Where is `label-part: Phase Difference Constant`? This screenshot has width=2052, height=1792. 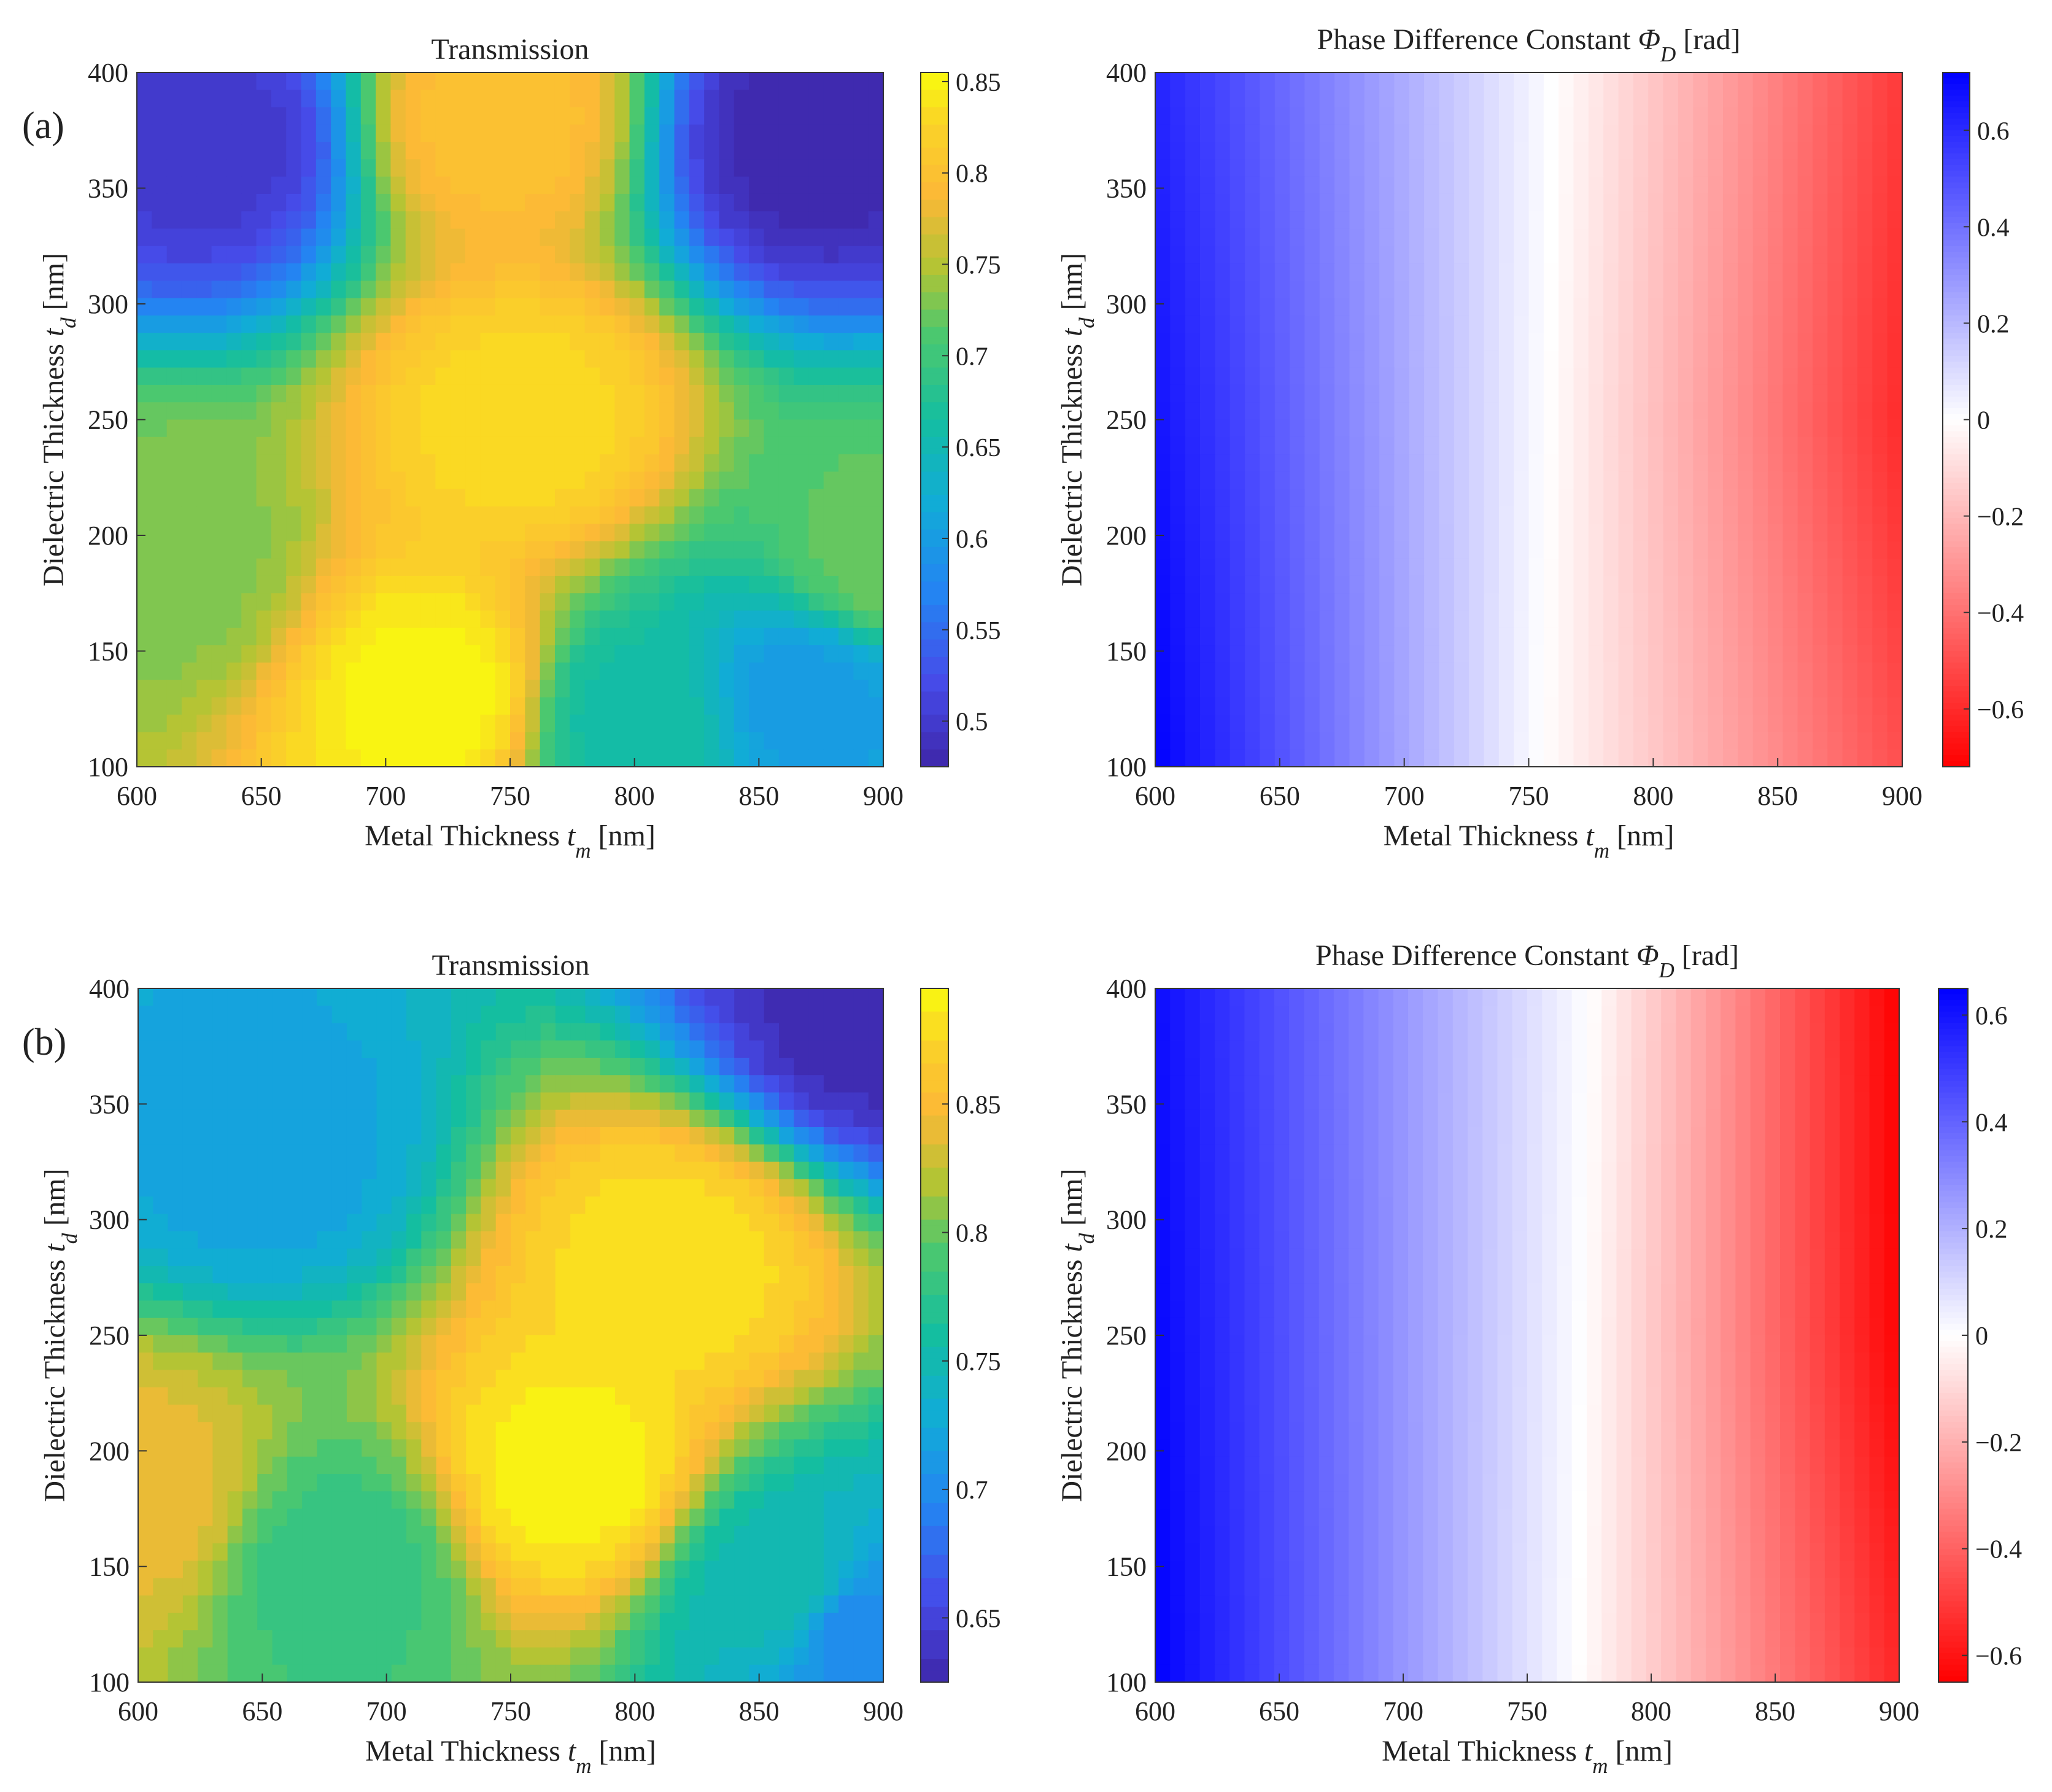
label-part: Phase Difference Constant is located at coordinates (1477, 39).